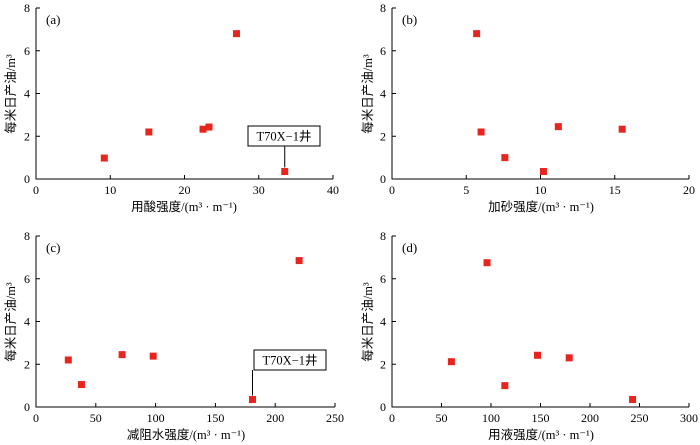 The height and width of the screenshot is (445, 700). What do you see at coordinates (590, 418) in the screenshot?
I see `panel-d-x-tick-label: 200` at bounding box center [590, 418].